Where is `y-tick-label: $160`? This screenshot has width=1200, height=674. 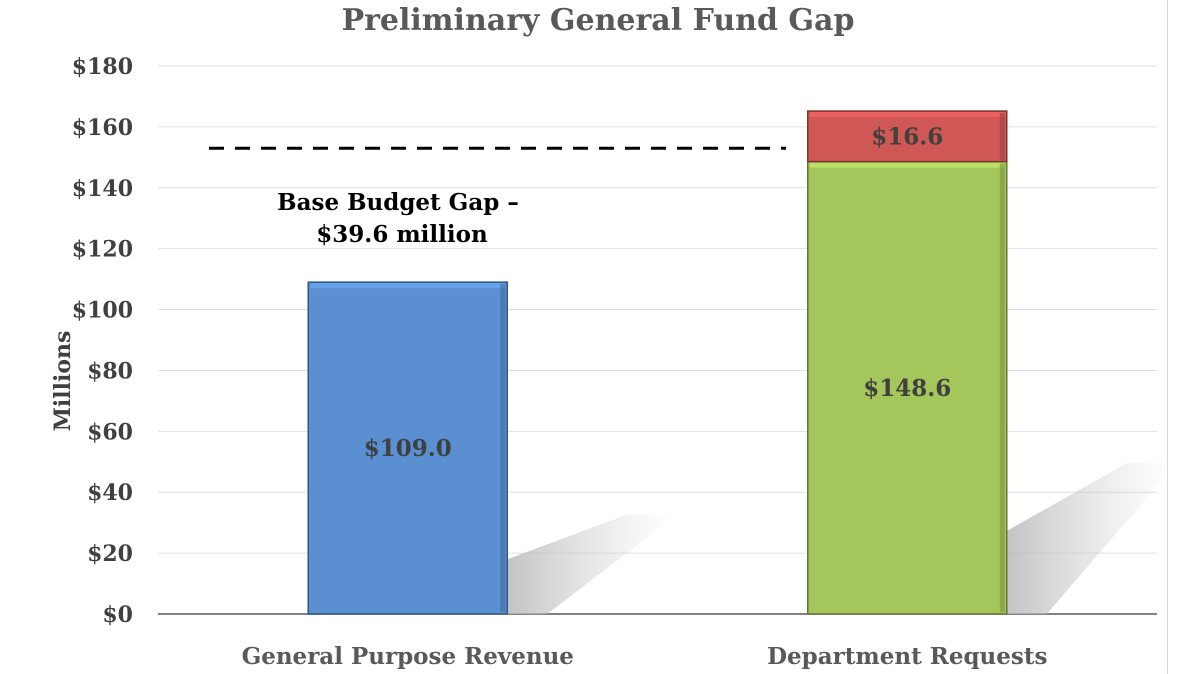 y-tick-label: $160 is located at coordinates (102, 128).